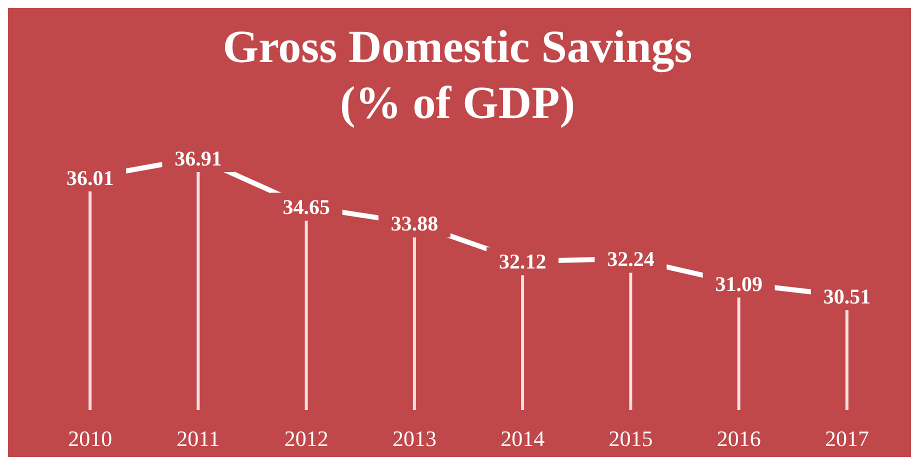 Image resolution: width=915 pixels, height=463 pixels. Describe the element at coordinates (198, 158) in the screenshot. I see `data-label: 36.91` at that location.